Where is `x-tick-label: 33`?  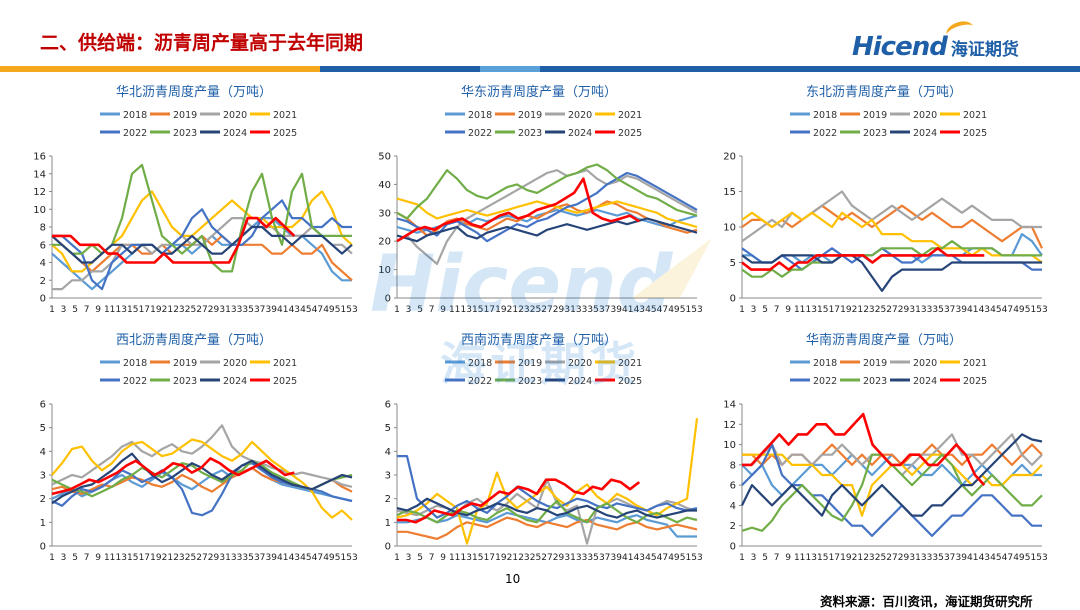
x-tick-label: 33 is located at coordinates (236, 310).